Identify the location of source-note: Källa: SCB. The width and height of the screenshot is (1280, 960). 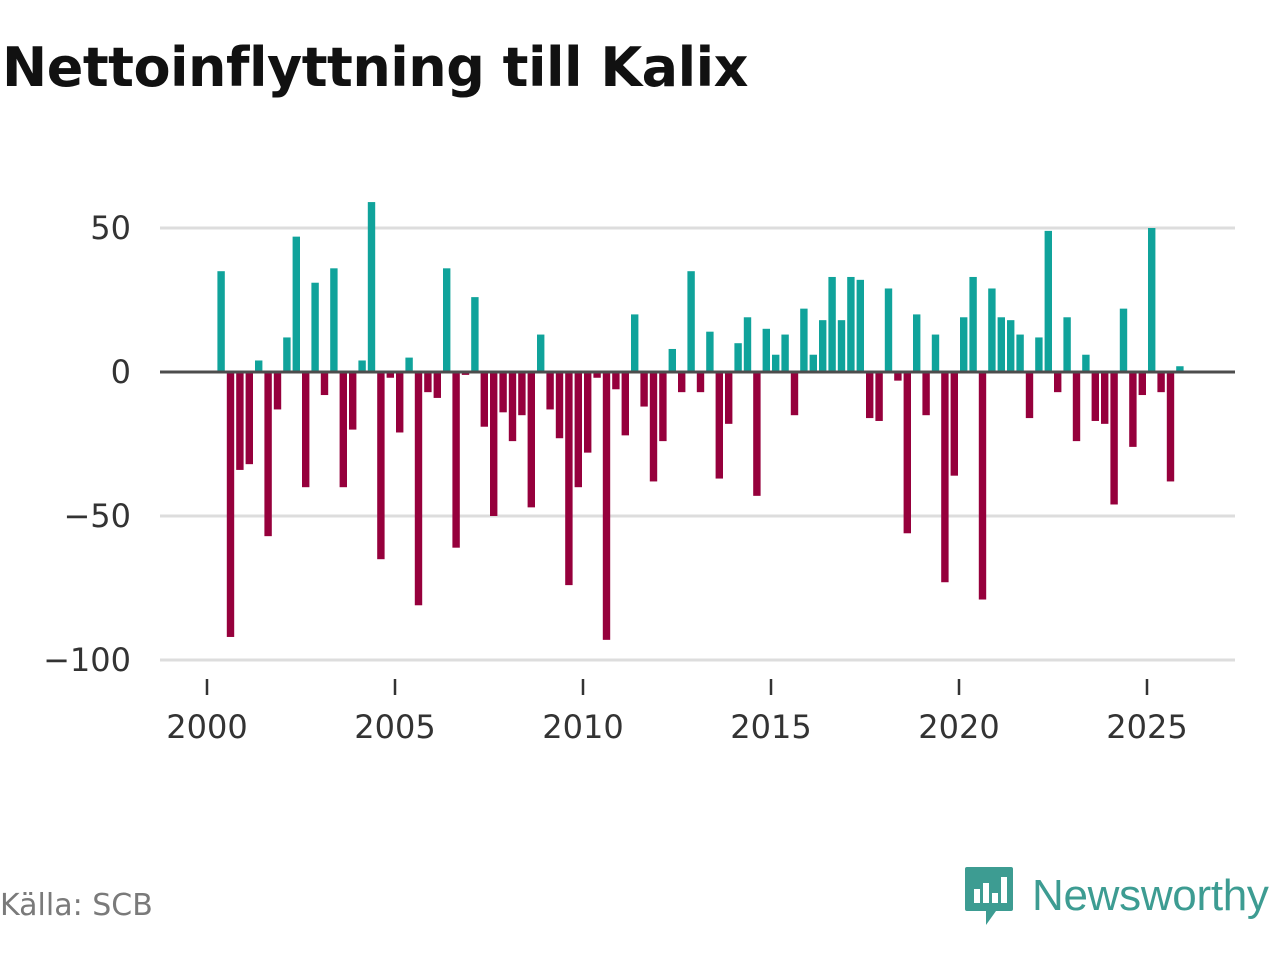
(76, 905).